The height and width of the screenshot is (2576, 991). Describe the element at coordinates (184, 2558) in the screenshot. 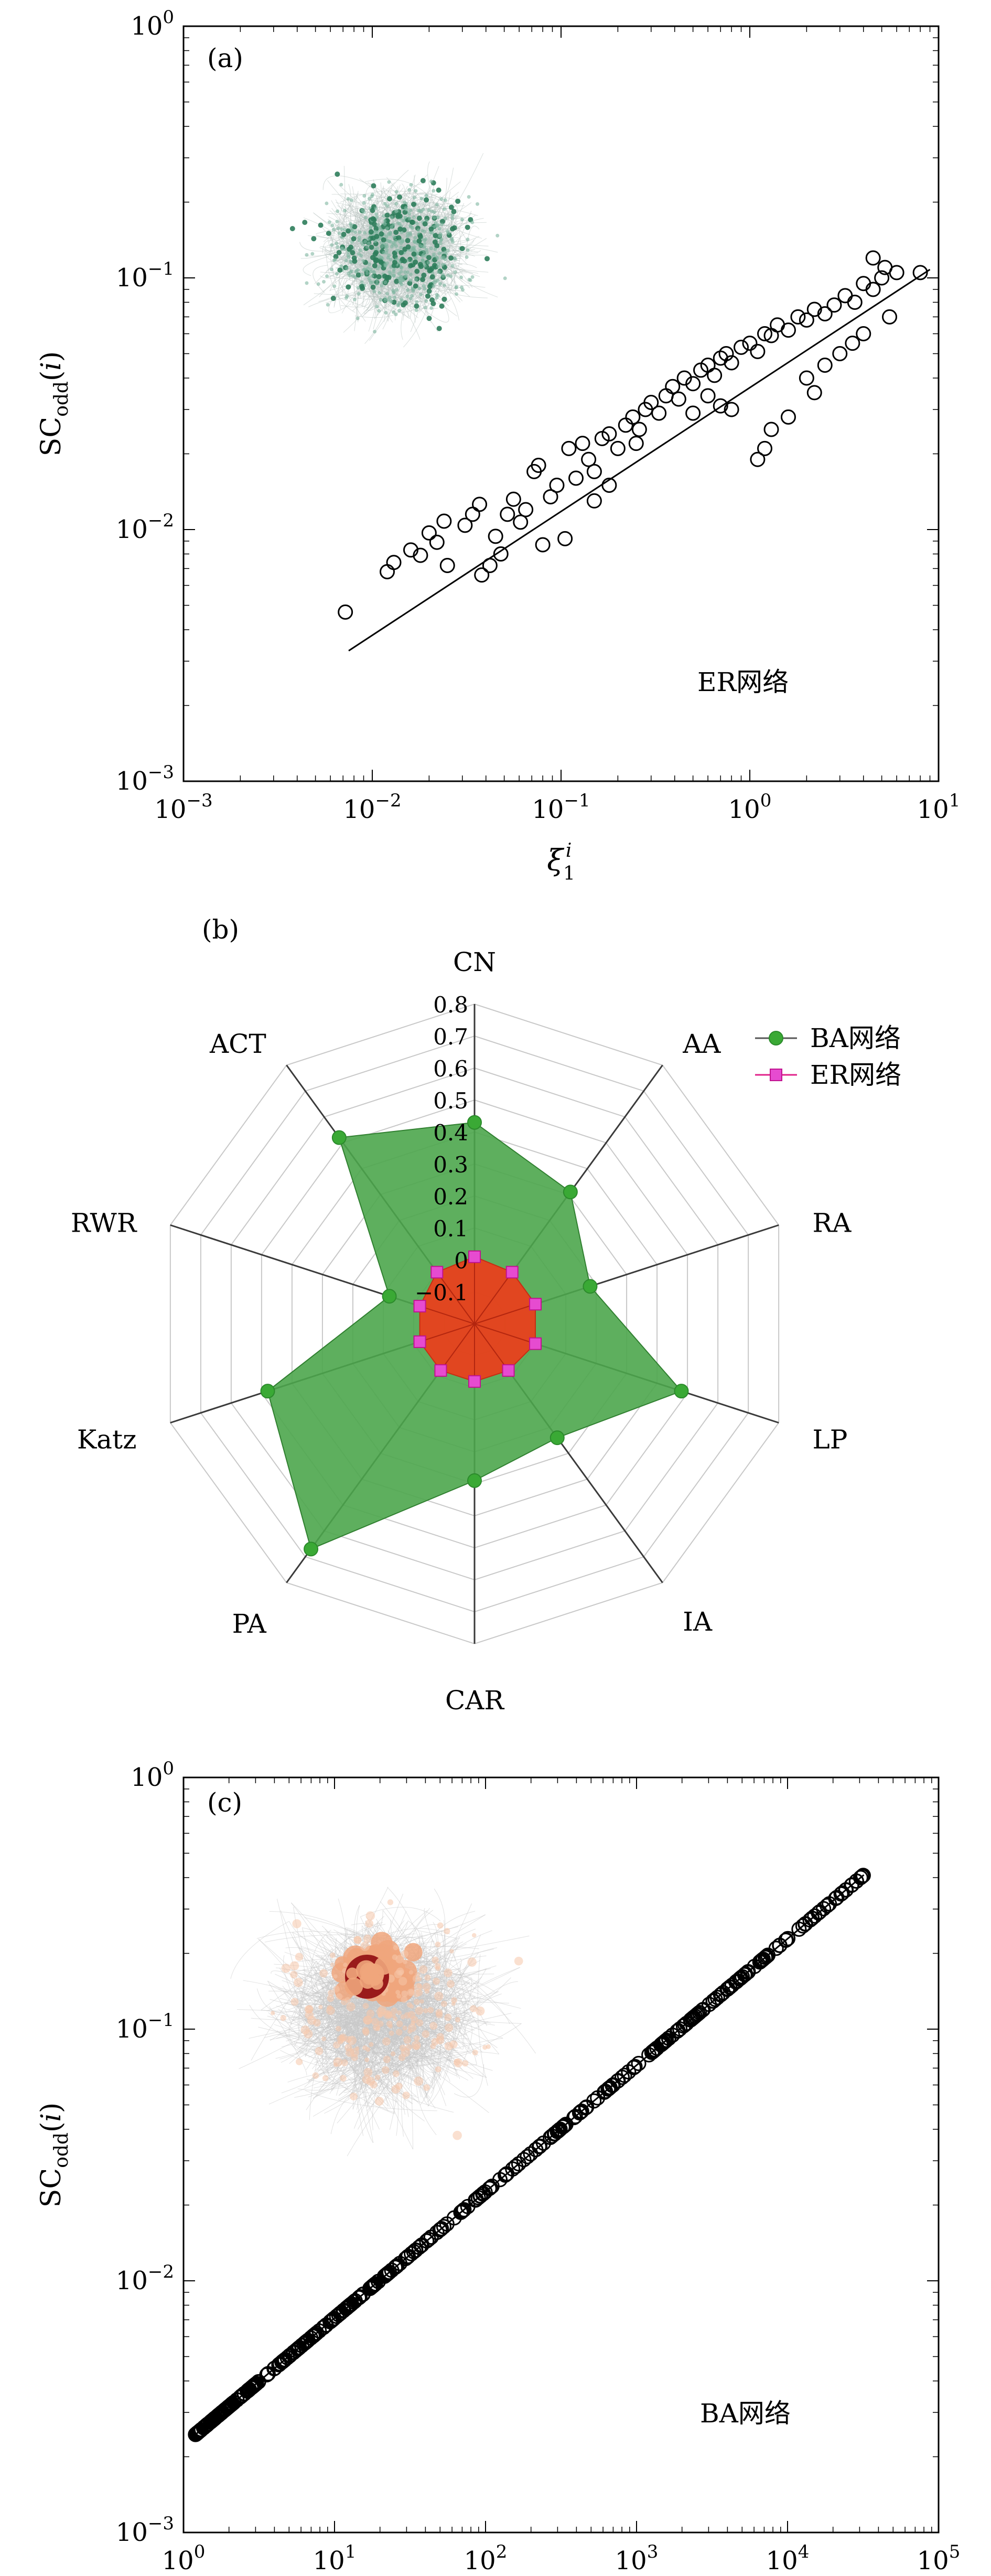

I see `x-tick-label: 10⁰` at that location.